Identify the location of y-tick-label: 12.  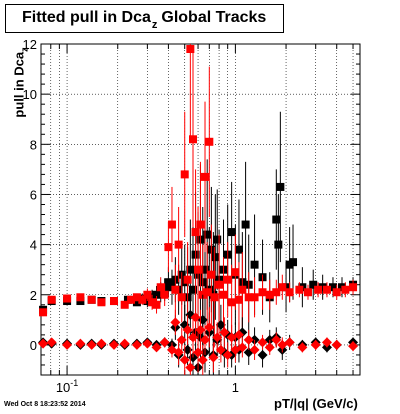
(30, 44).